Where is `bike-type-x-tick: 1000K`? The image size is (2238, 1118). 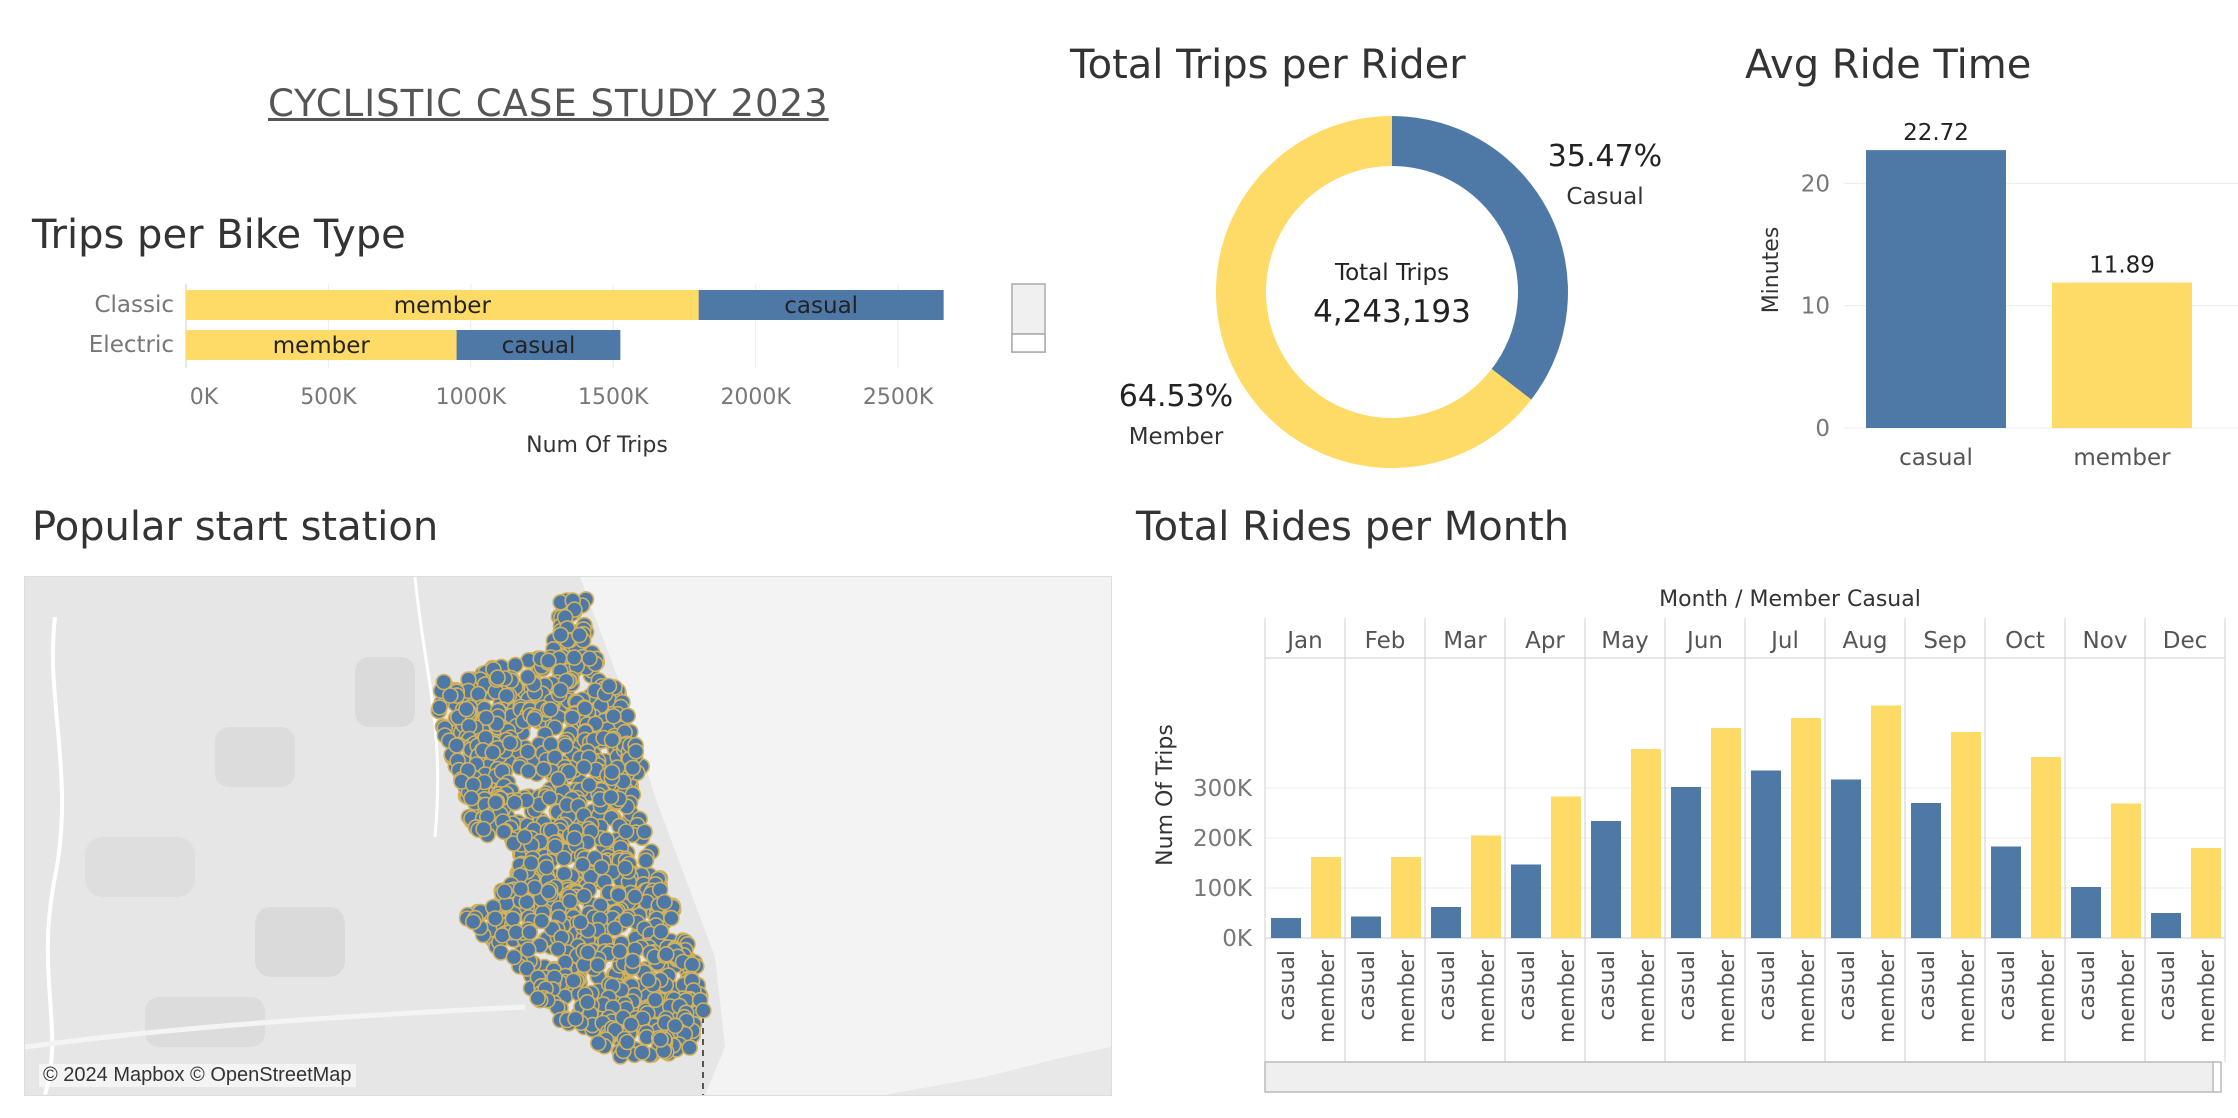 bike-type-x-tick: 1000K is located at coordinates (471, 397).